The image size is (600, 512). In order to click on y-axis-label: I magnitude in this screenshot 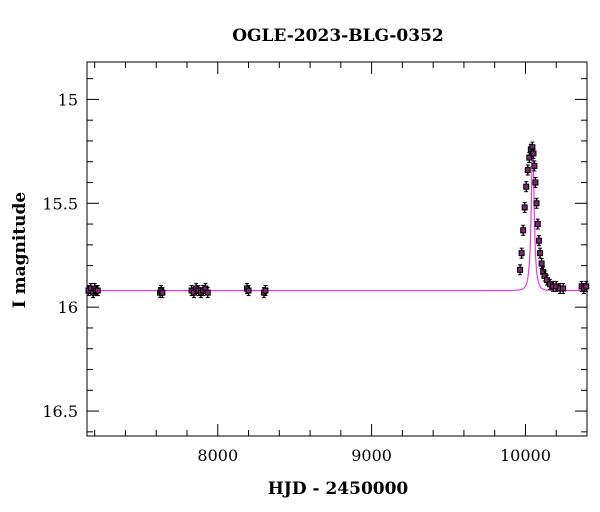, I will do `click(20, 250)`.